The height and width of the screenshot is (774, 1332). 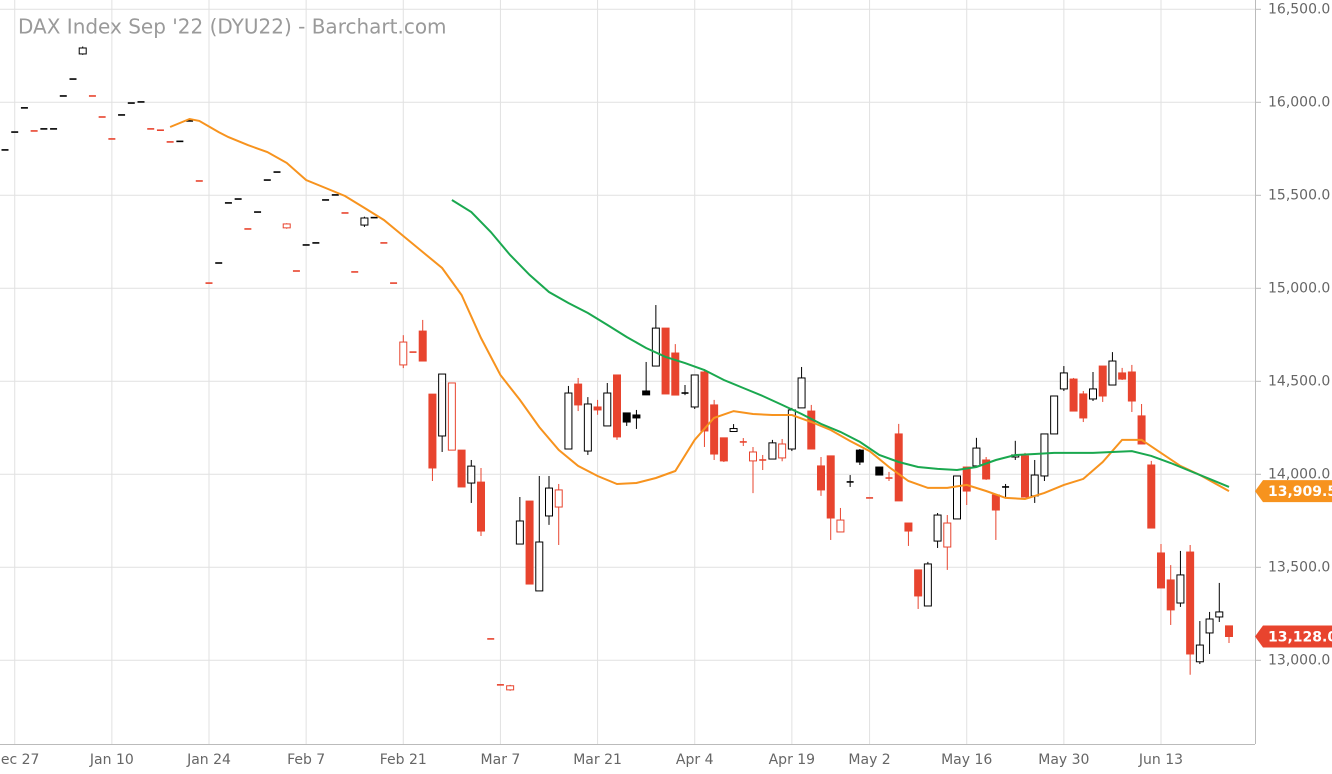 What do you see at coordinates (597, 760) in the screenshot?
I see `x-tick-label: Mar 21` at bounding box center [597, 760].